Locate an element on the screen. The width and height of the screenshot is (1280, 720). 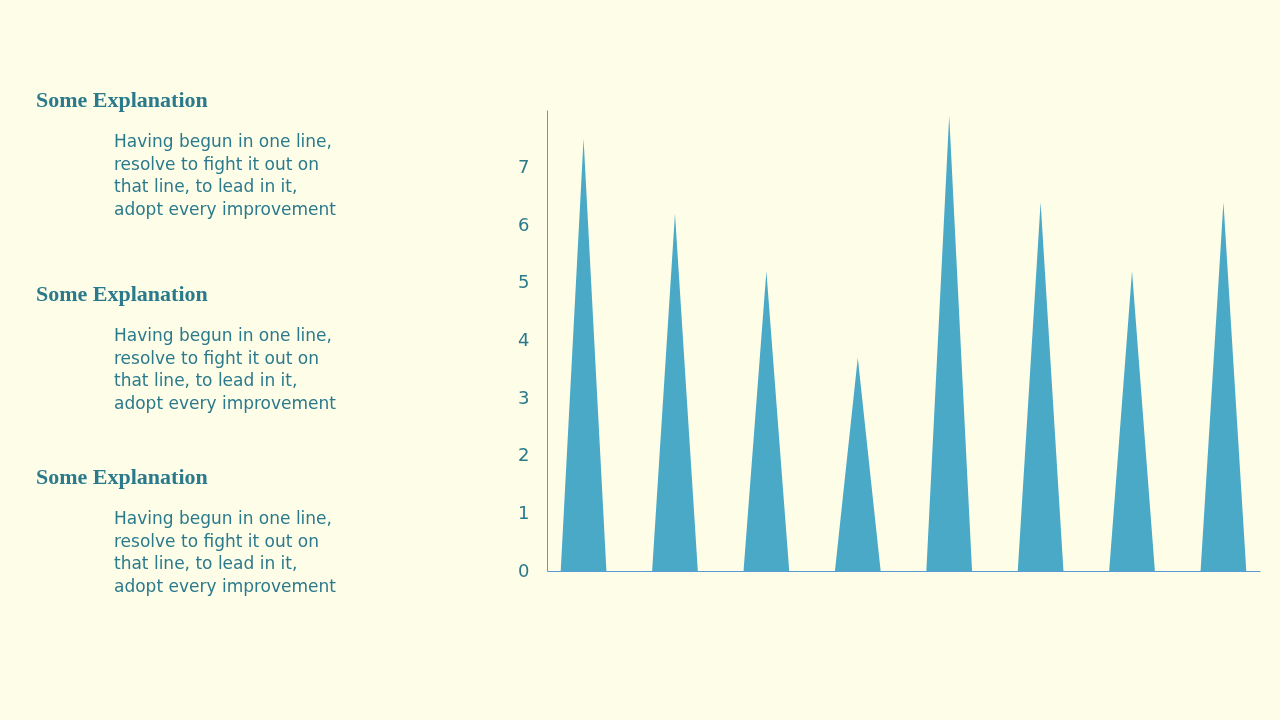
y-tick-label: 5 is located at coordinates (524, 282).